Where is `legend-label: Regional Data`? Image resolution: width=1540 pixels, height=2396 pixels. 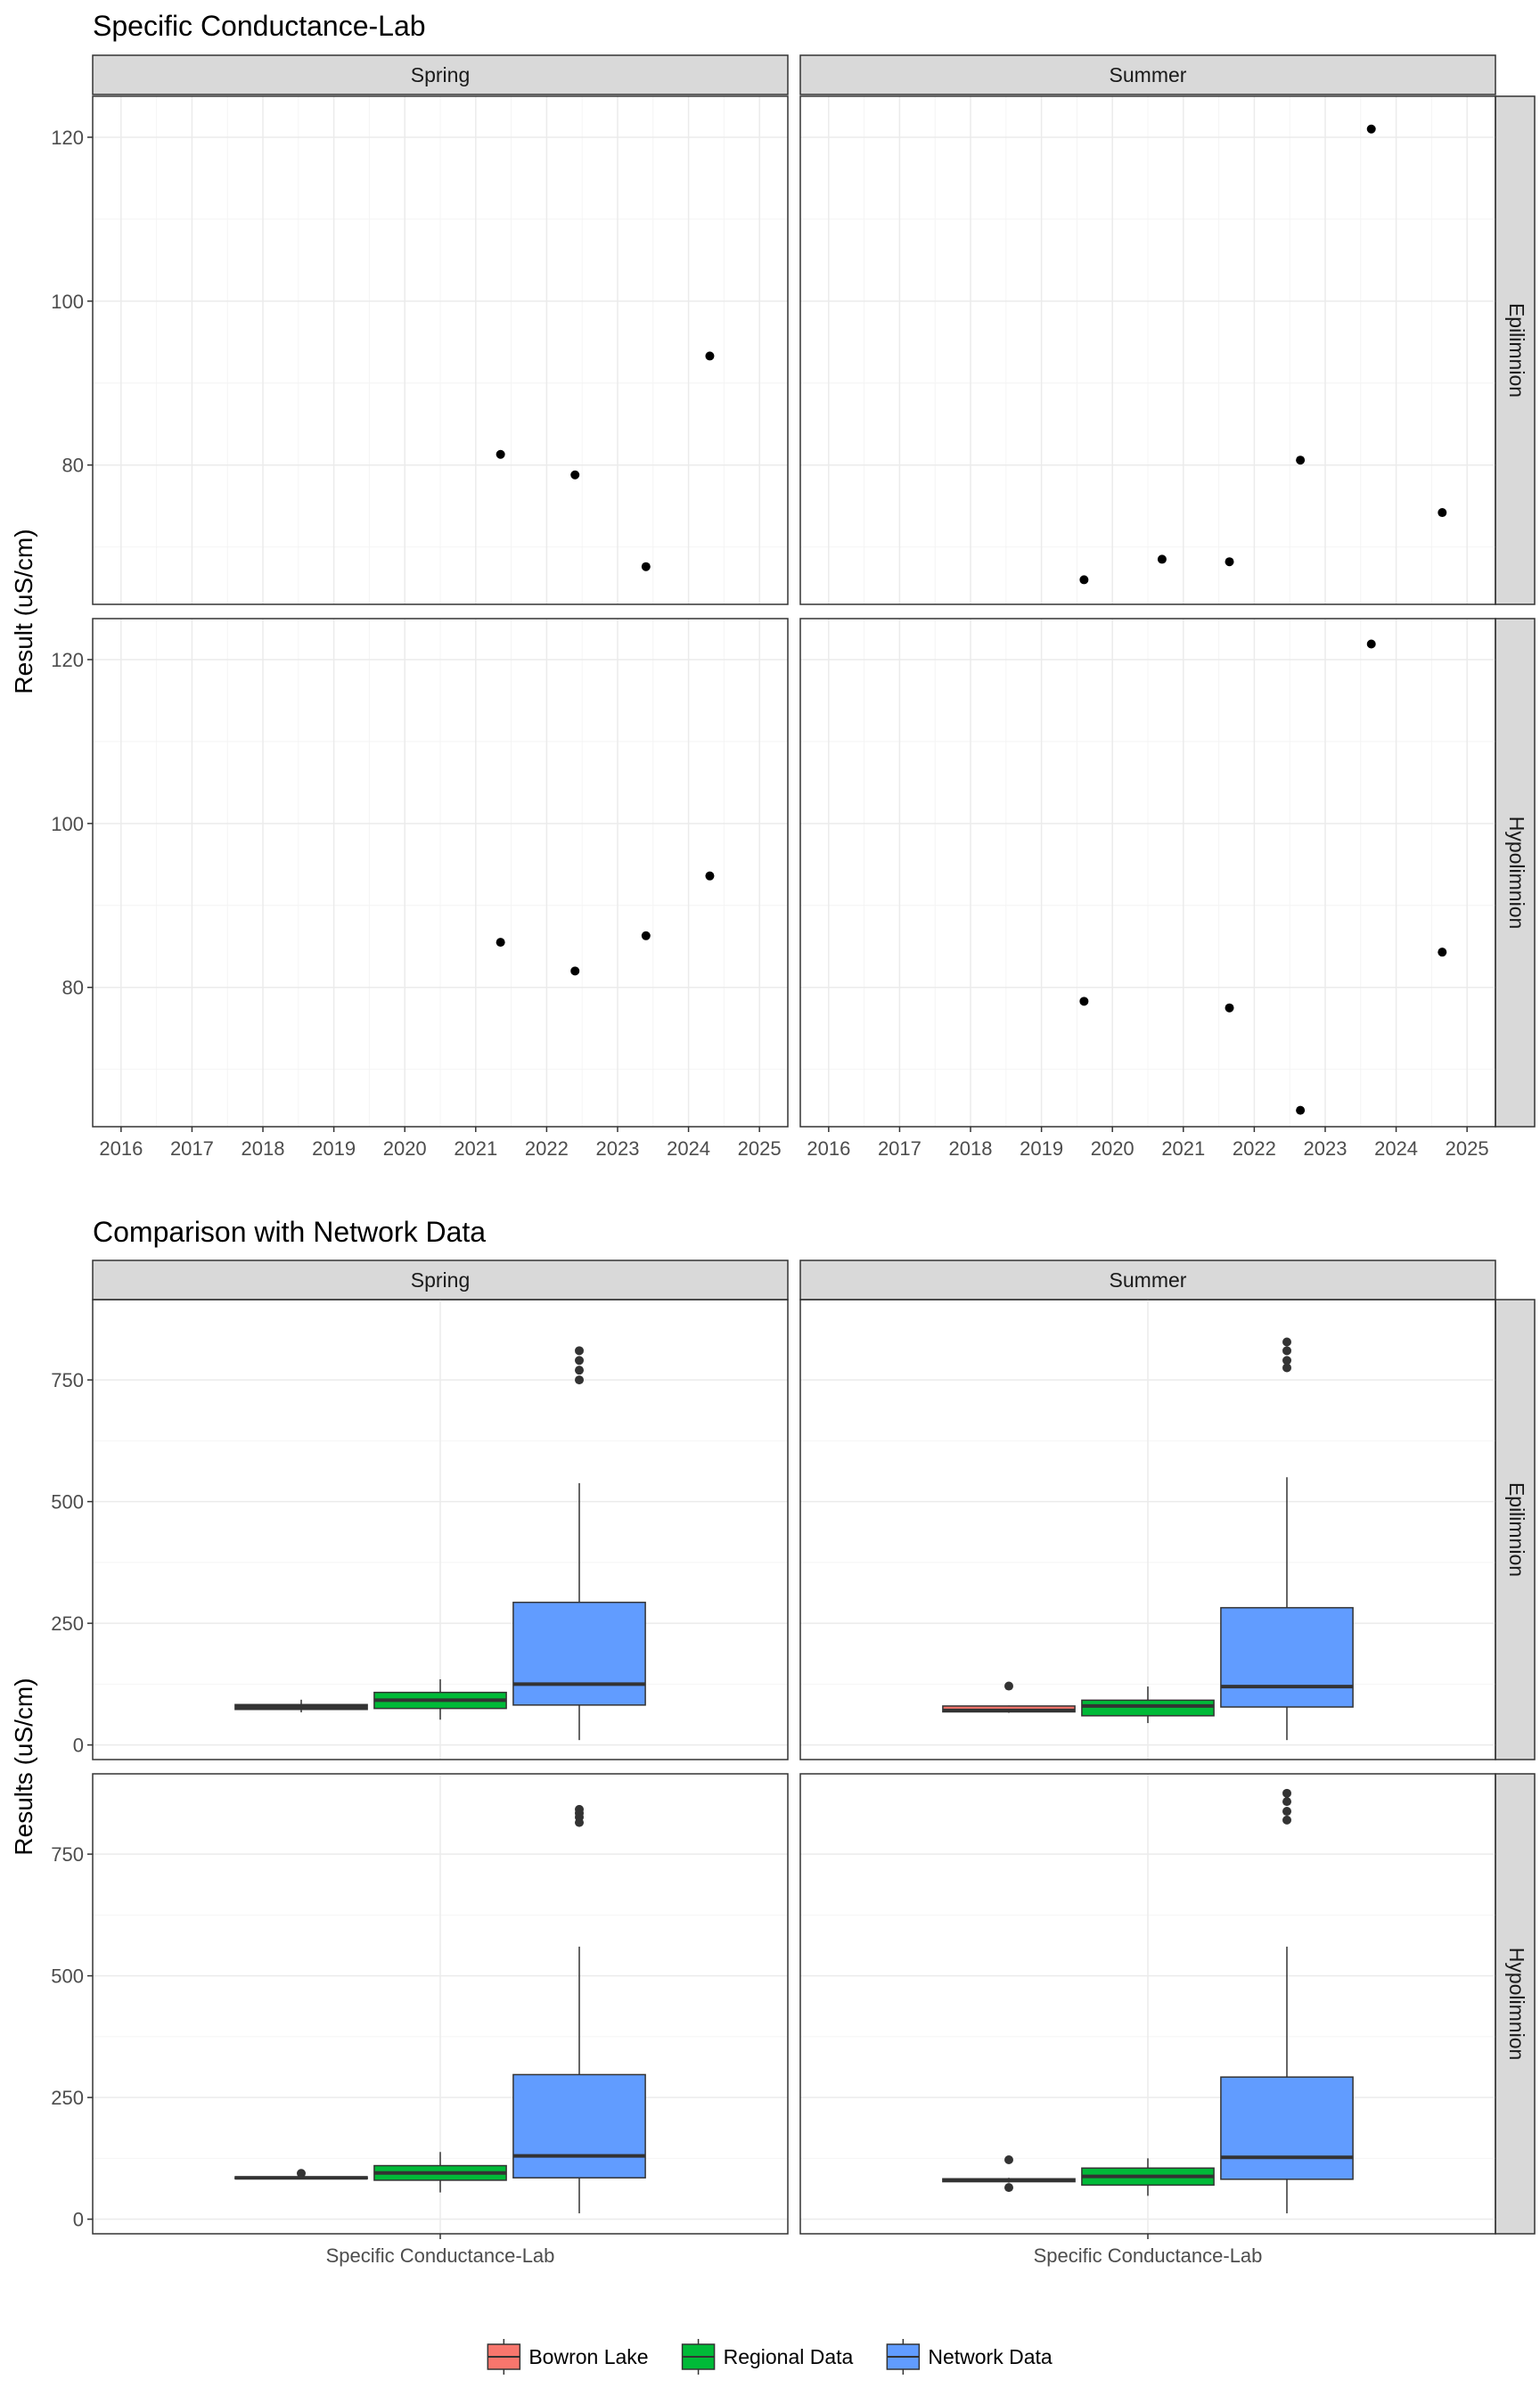
legend-label: Regional Data is located at coordinates (789, 2356).